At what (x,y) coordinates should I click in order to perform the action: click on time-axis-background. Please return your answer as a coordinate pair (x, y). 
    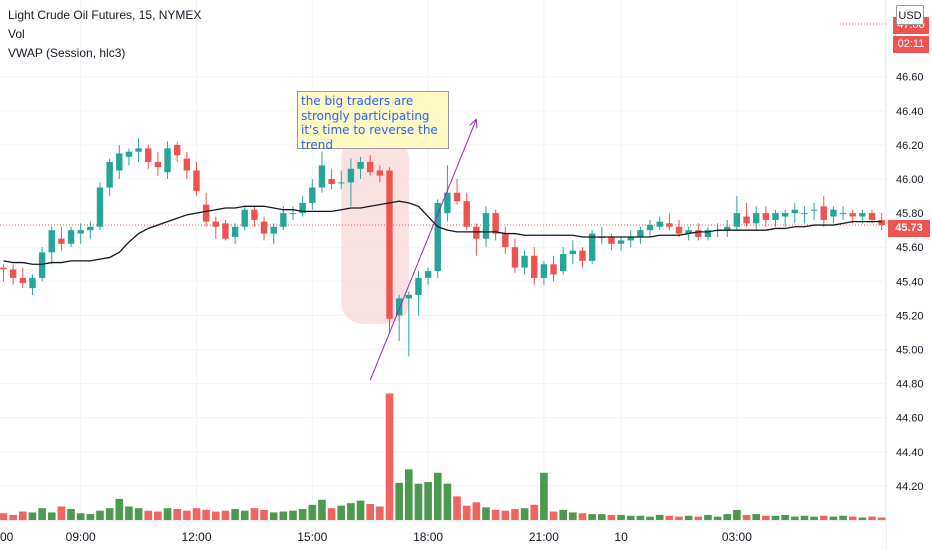
    Looking at the image, I should click on (443, 535).